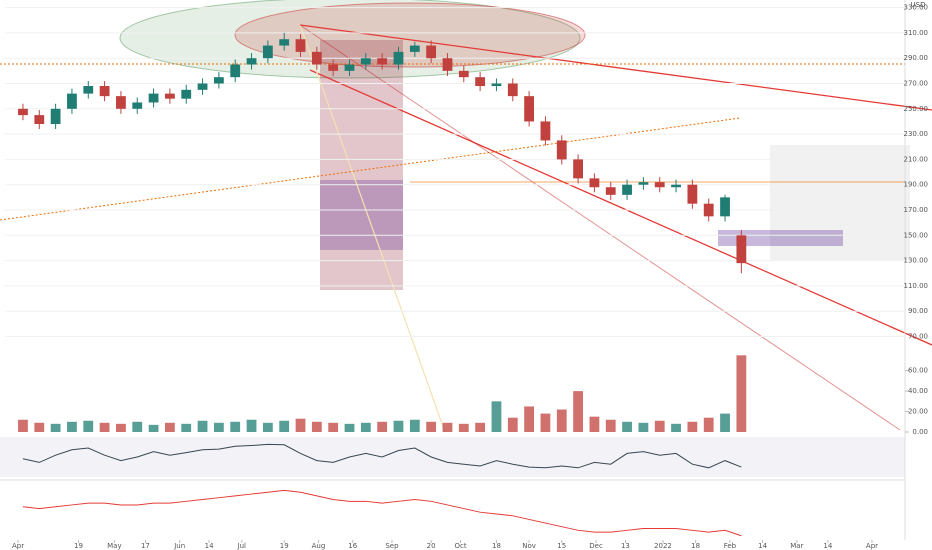  I want to click on fib-zone, so click(361, 215).